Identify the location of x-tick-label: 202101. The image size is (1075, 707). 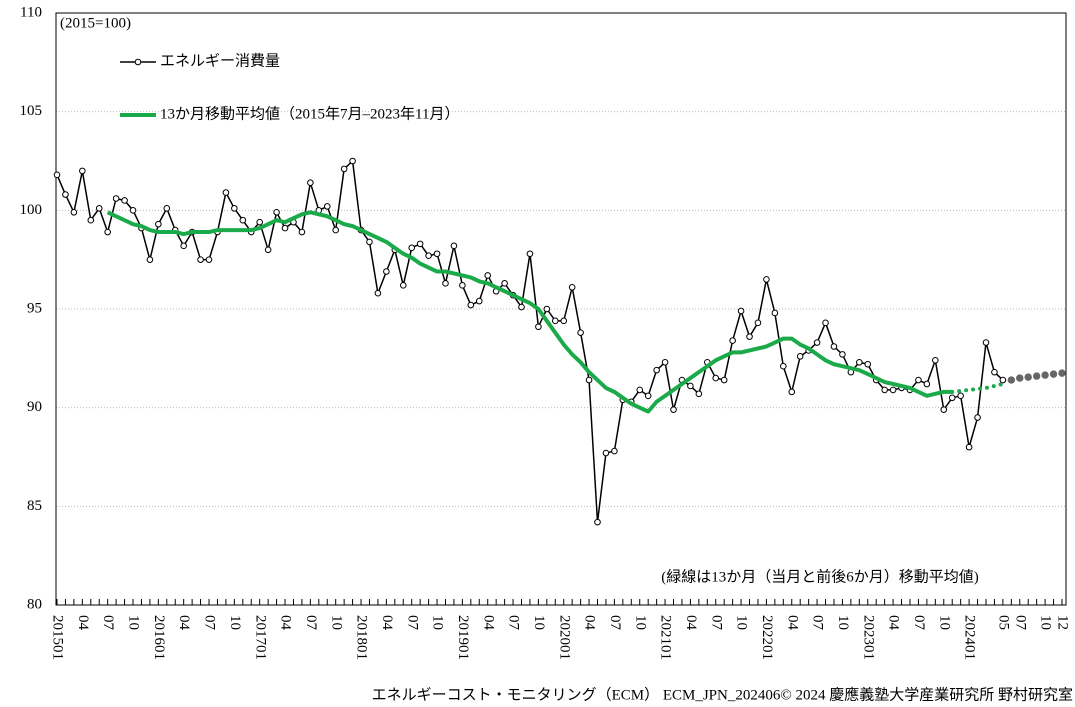
(666, 637).